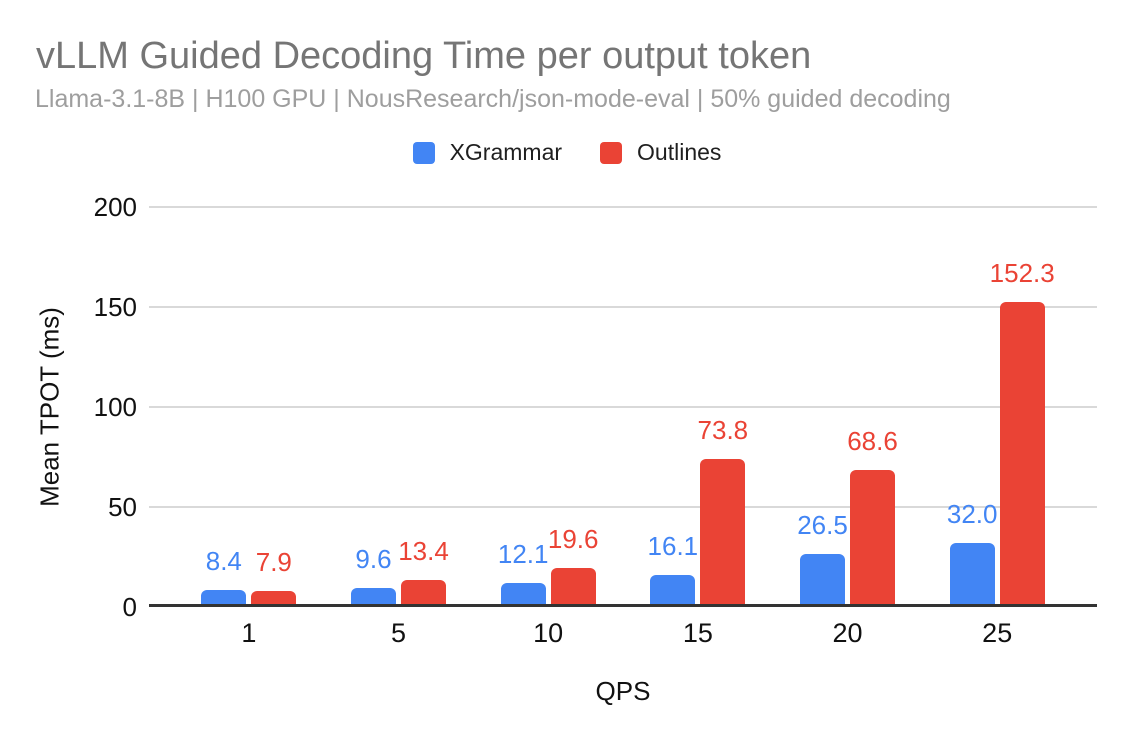 The image size is (1134, 742). Describe the element at coordinates (506, 152) in the screenshot. I see `legend-label: XGrammar` at that location.